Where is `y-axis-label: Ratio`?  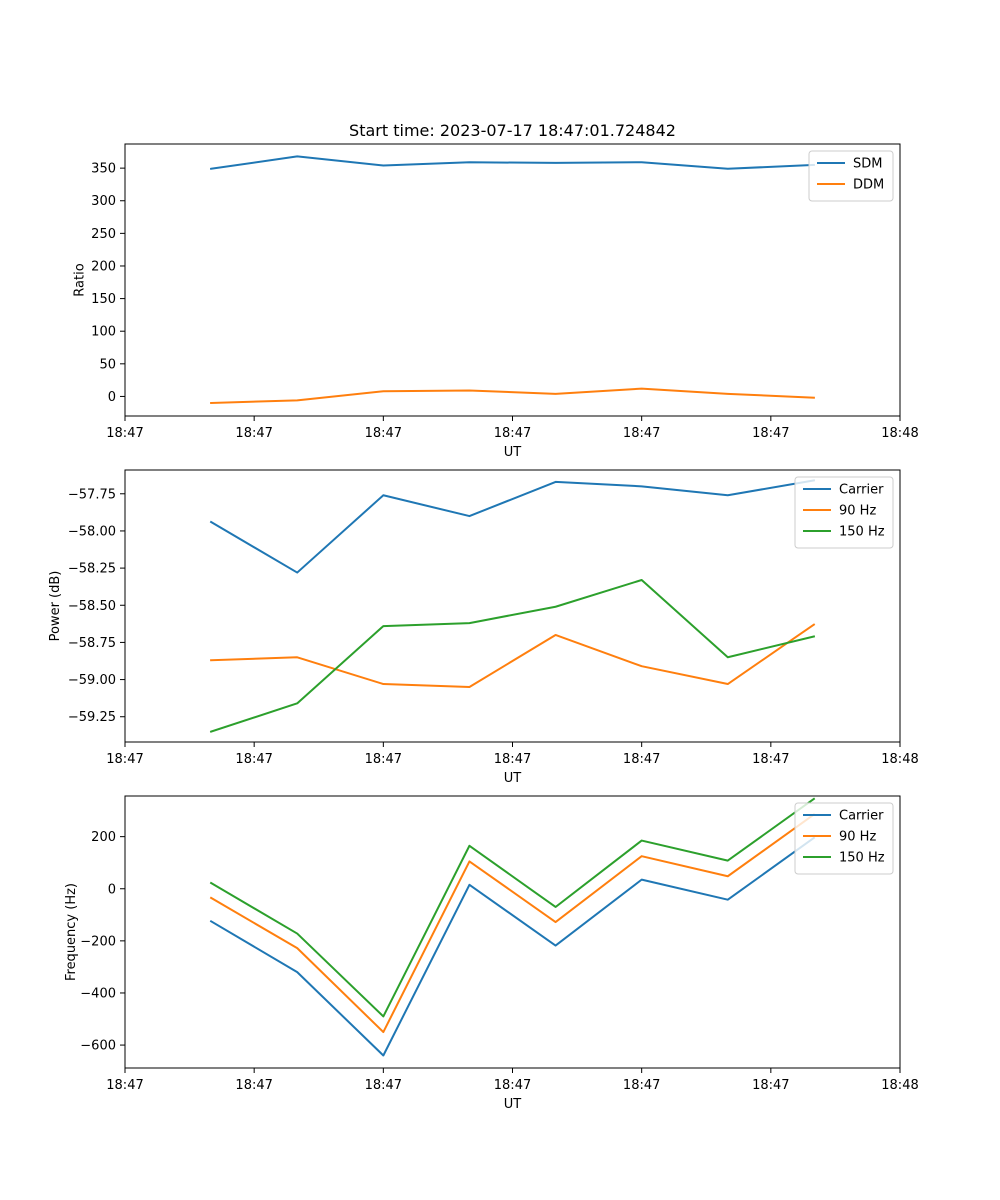 y-axis-label: Ratio is located at coordinates (79, 279).